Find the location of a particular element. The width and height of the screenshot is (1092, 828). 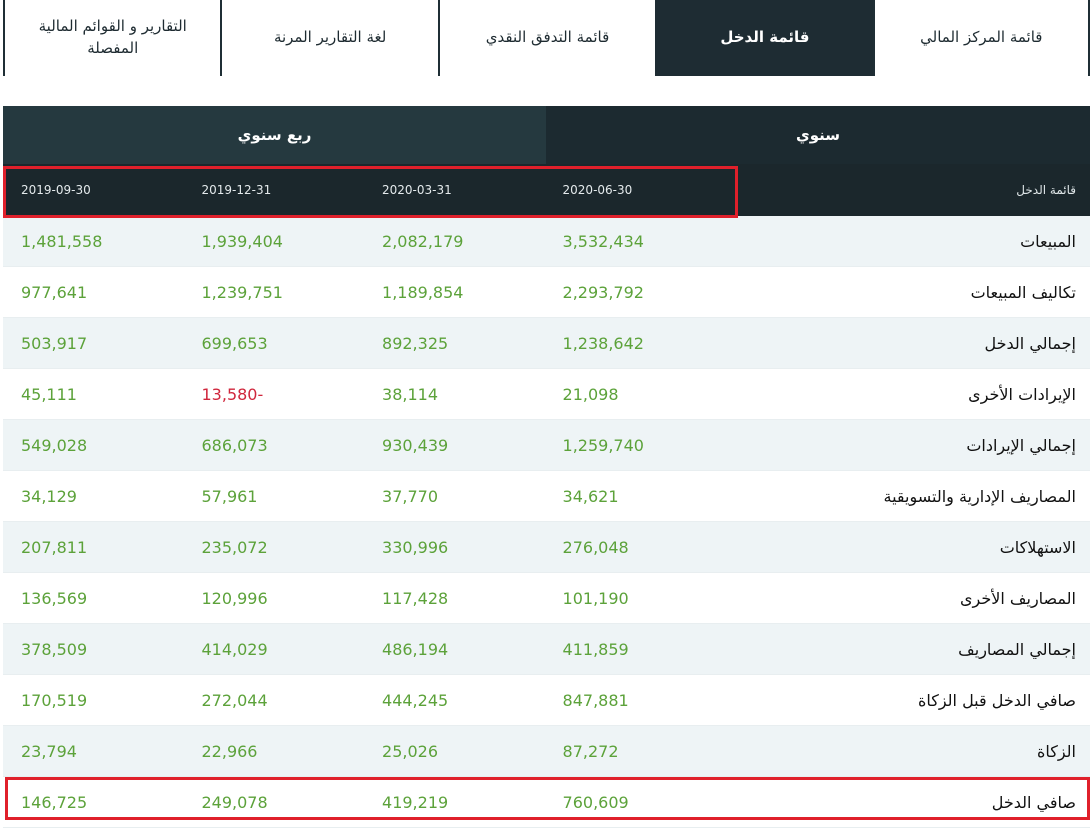

row-label: صافي الدخل قبل الزكاة is located at coordinates (996, 700).